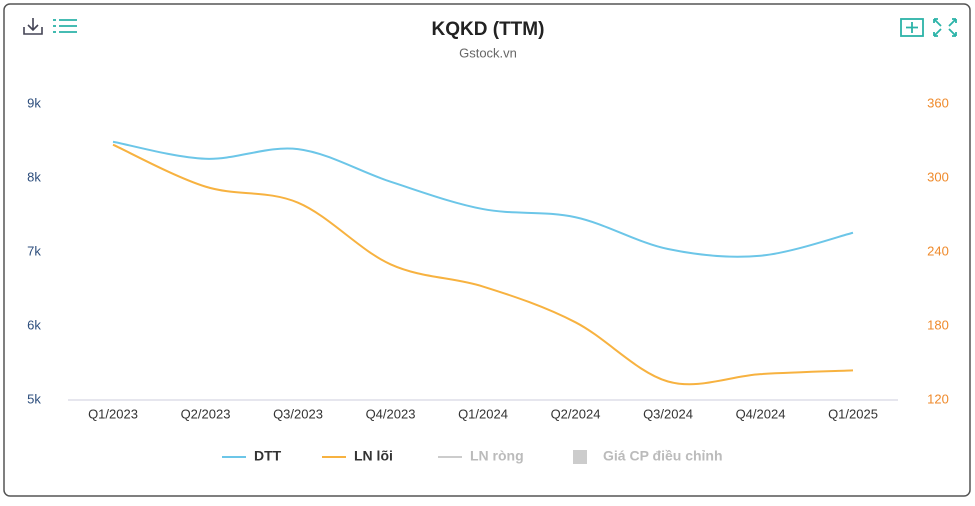 The width and height of the screenshot is (975, 506). Describe the element at coordinates (938, 102) in the screenshot. I see `y2-tick-label: 360` at that location.